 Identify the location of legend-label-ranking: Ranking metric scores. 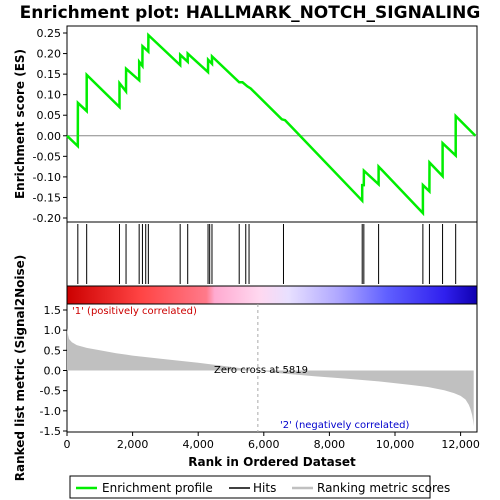
(383, 488).